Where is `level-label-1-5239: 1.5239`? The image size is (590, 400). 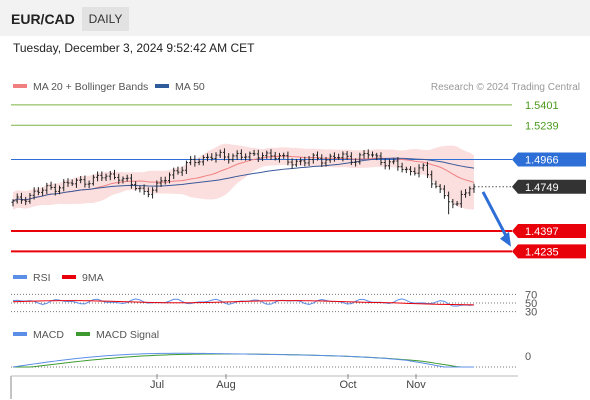 level-label-1-5239: 1.5239 is located at coordinates (542, 126).